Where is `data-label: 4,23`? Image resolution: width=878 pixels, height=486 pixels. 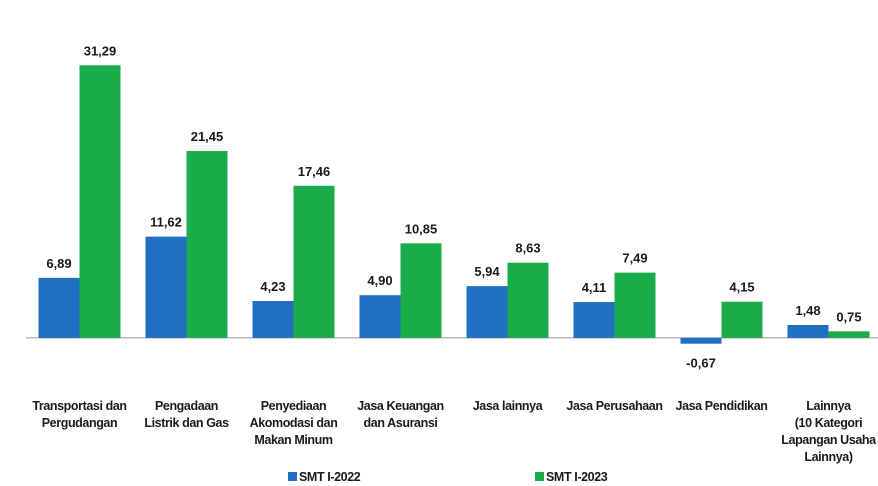
data-label: 4,23 is located at coordinates (272, 286).